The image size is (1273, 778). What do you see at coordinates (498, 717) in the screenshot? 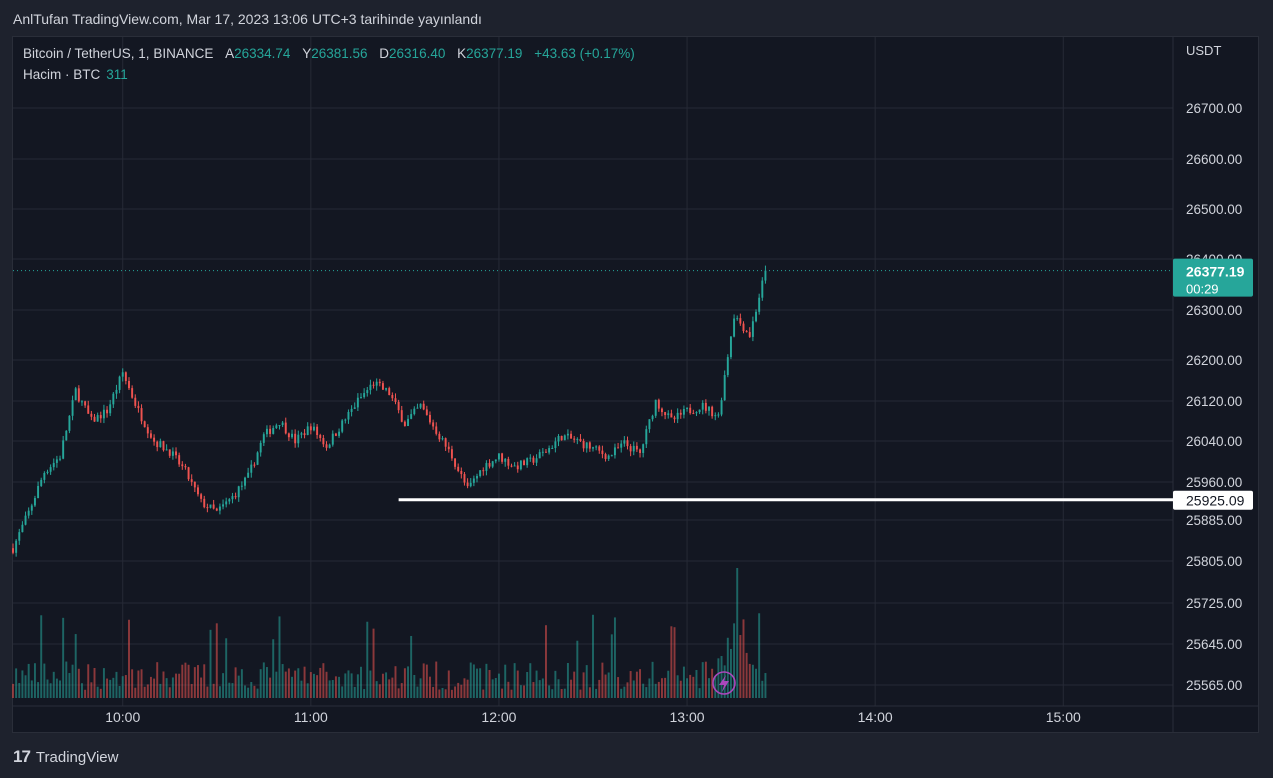
I see `time-tick-label: 12:00` at bounding box center [498, 717].